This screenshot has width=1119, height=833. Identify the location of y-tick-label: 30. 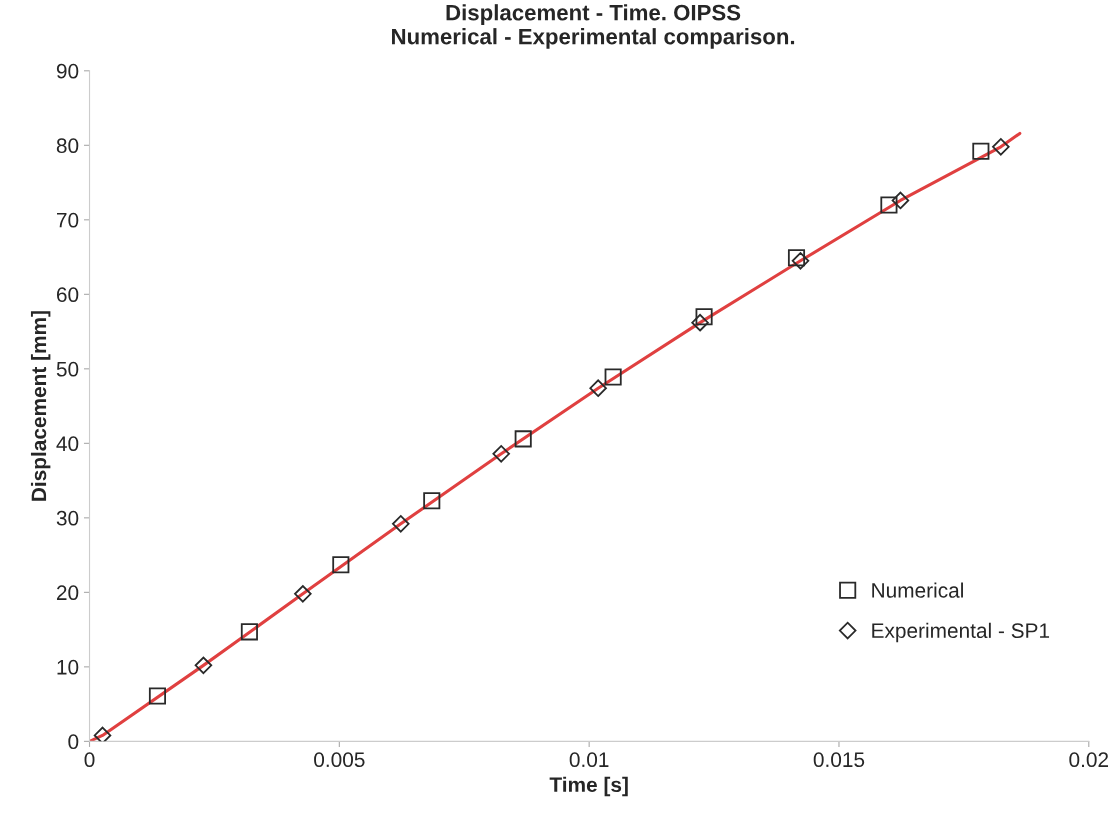
(67, 518).